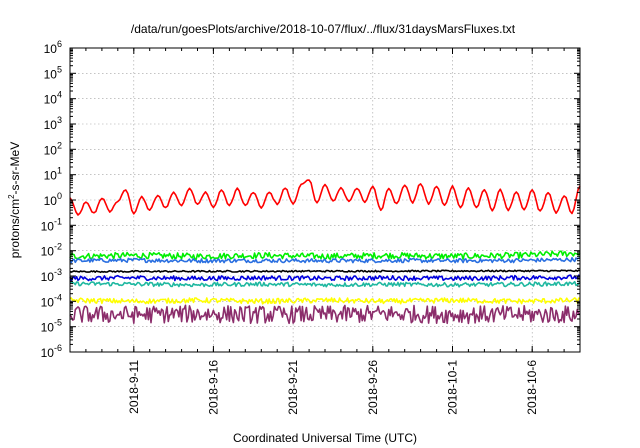  What do you see at coordinates (51, 300) in the screenshot?
I see `y-tick-label: 10⁻⁴` at bounding box center [51, 300].